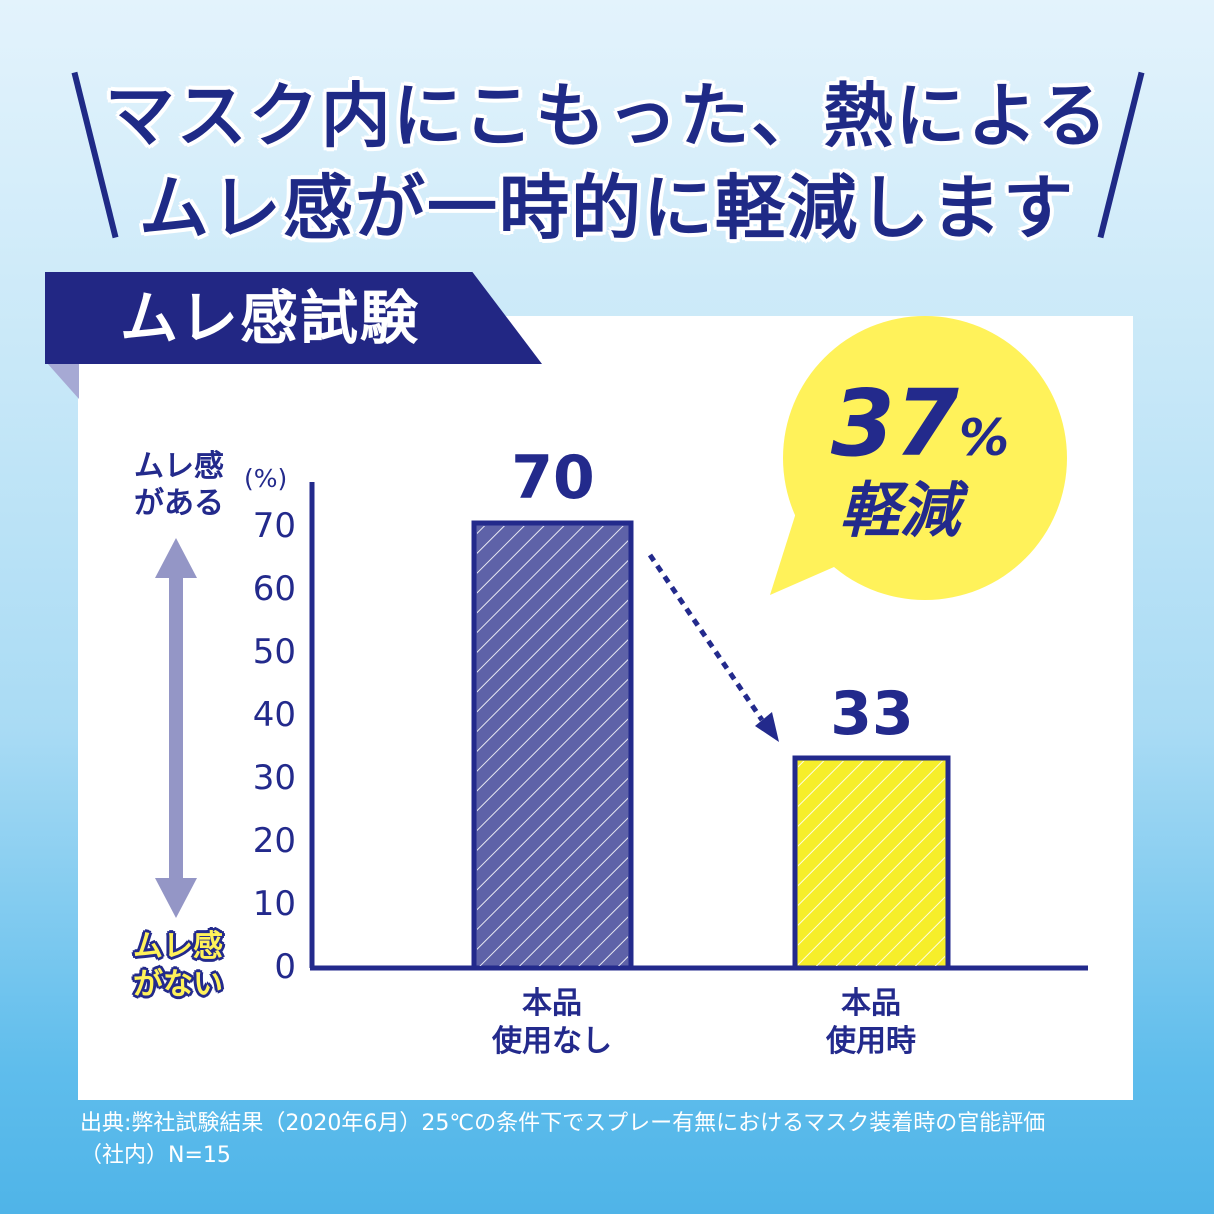 Image resolution: width=1214 pixels, height=1214 pixels. I want to click on y-tick: 40, so click(274, 715).